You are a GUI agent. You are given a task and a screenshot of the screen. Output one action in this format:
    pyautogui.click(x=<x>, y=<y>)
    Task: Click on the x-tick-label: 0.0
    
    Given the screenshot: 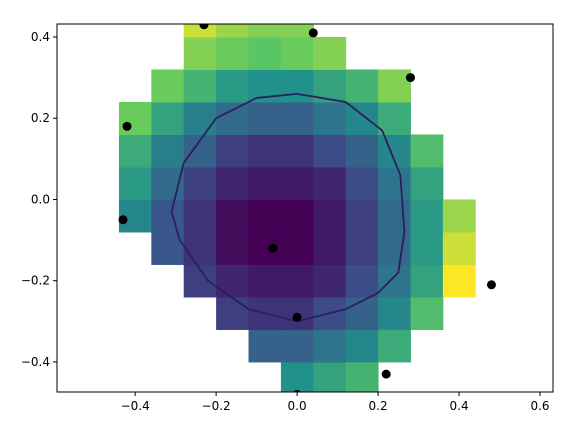 What is the action you would take?
    pyautogui.click(x=297, y=406)
    